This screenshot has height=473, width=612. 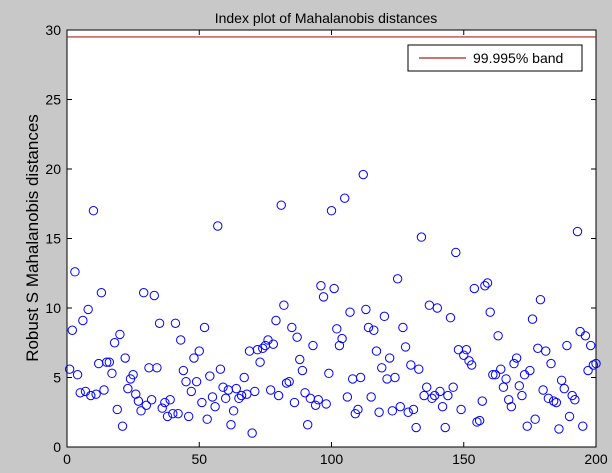 What do you see at coordinates (32, 238) in the screenshot?
I see `y-axis-label: Robust S Mahalanobis distances` at bounding box center [32, 238].